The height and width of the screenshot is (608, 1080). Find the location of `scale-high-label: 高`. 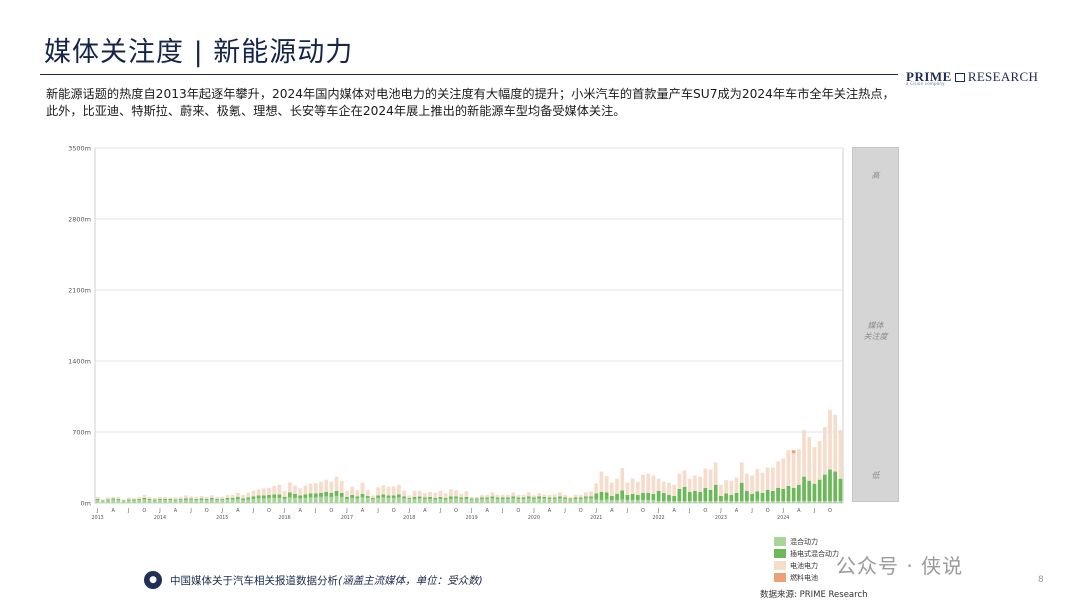

scale-high-label: 高 is located at coordinates (875, 175).